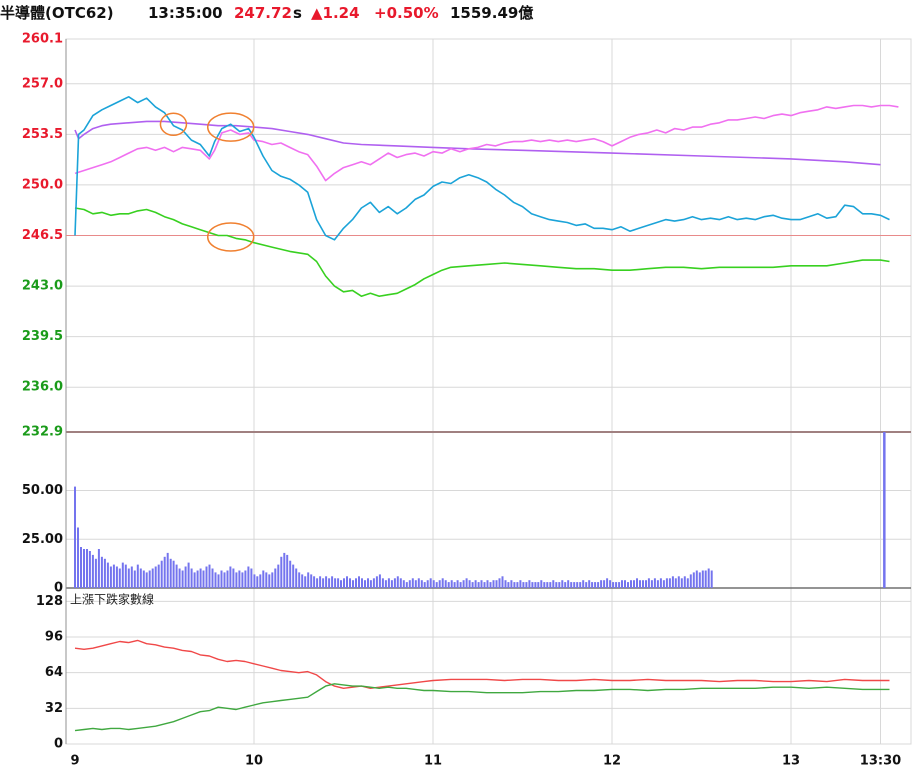 The image size is (916, 773). Describe the element at coordinates (42, 134) in the screenshot. I see `price-tick-label: 253.5` at that location.